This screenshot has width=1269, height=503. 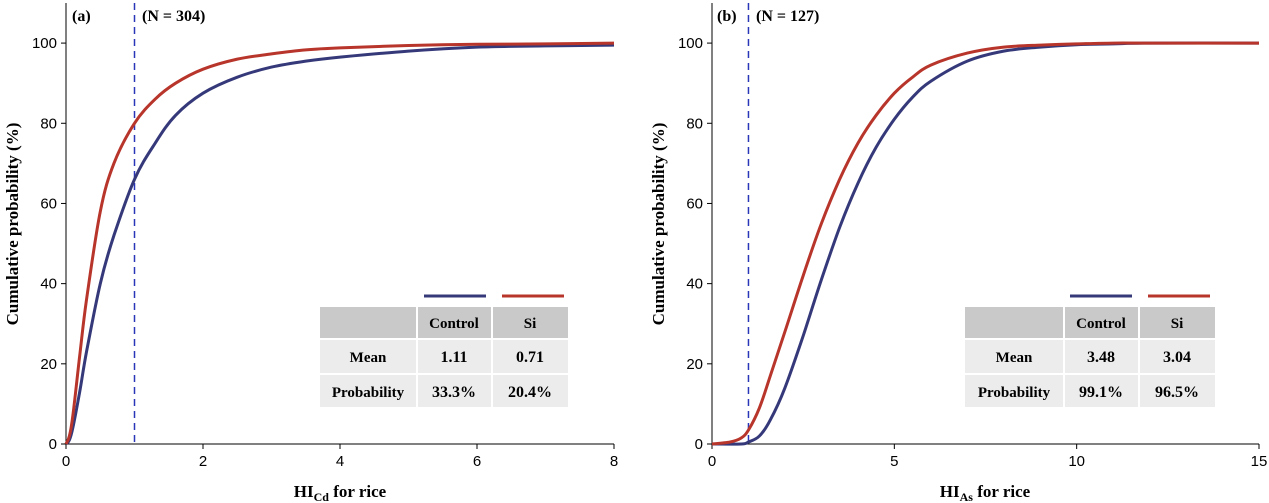 I want to click on table-mean-control: 1.11, so click(x=453, y=357).